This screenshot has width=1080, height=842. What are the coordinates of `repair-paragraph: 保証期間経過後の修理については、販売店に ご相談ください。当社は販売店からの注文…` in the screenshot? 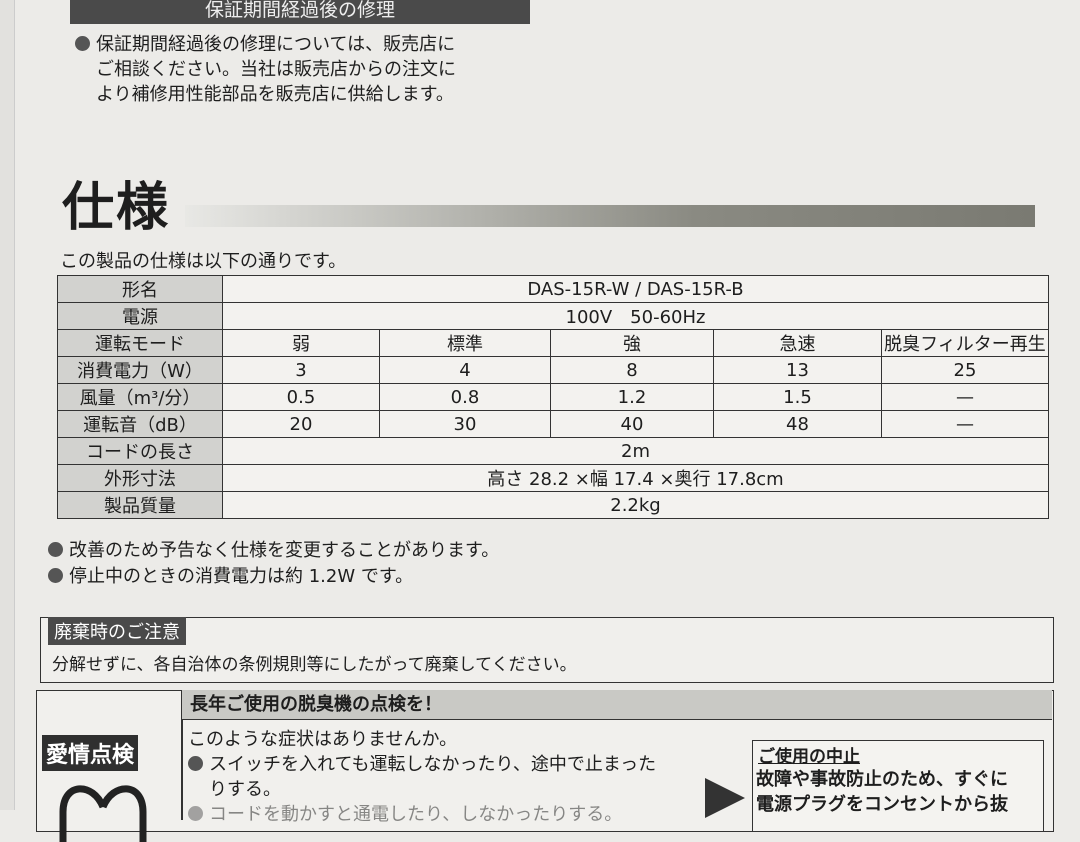 It's located at (265, 69).